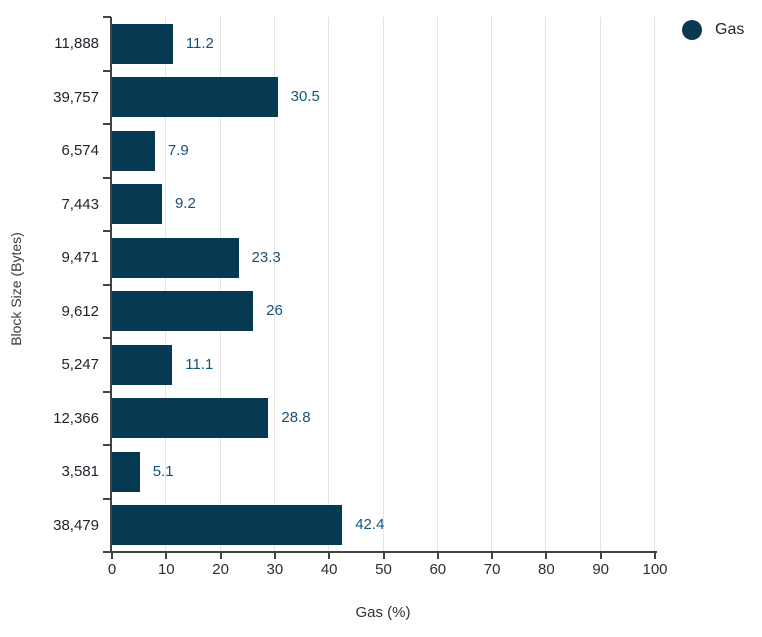 The height and width of the screenshot is (637, 762). What do you see at coordinates (275, 569) in the screenshot?
I see `x-tick-label: 30` at bounding box center [275, 569].